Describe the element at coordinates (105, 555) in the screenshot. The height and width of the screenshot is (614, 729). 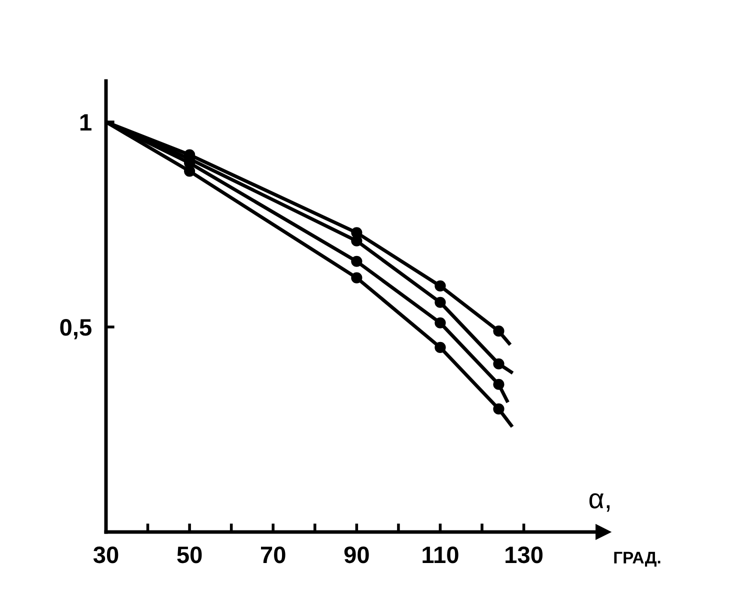
I see `x-tick-label: 30` at that location.